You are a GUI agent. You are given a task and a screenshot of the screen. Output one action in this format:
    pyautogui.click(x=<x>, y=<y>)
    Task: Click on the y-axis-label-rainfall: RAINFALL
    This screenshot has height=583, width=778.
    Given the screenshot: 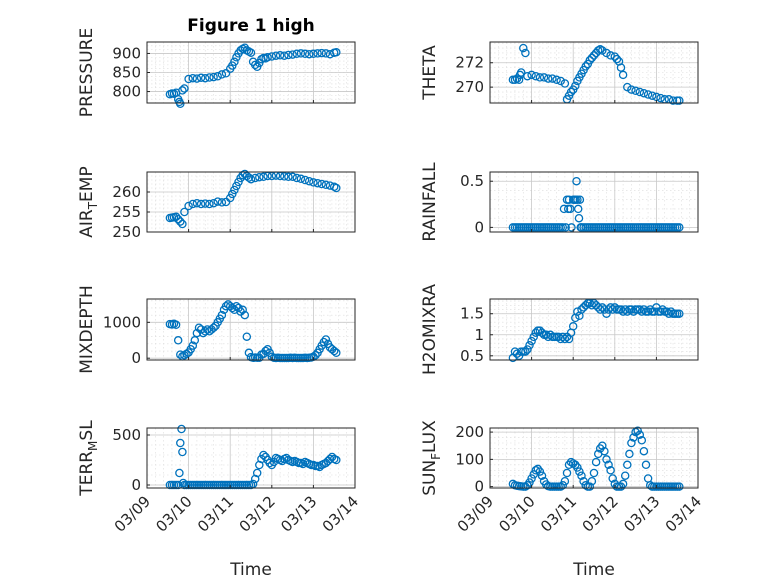 What is the action you would take?
    pyautogui.click(x=430, y=202)
    